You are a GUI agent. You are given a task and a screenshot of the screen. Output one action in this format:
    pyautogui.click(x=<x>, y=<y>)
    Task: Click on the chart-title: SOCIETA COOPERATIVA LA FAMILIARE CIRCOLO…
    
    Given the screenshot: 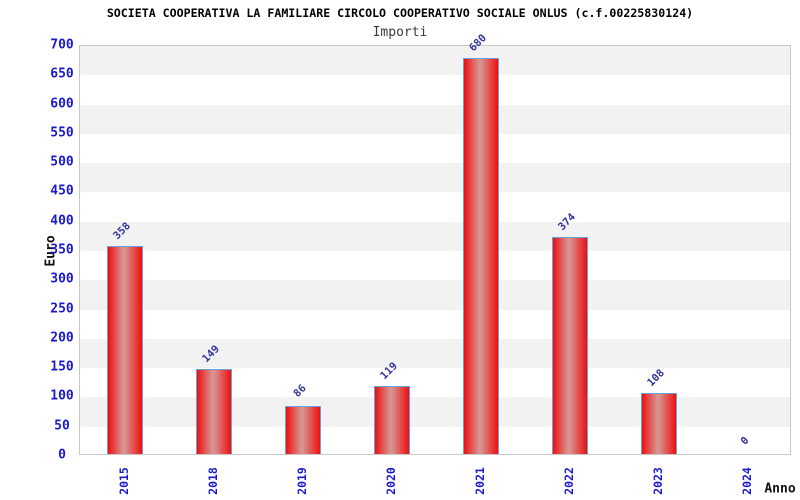 What is the action you would take?
    pyautogui.click(x=400, y=13)
    